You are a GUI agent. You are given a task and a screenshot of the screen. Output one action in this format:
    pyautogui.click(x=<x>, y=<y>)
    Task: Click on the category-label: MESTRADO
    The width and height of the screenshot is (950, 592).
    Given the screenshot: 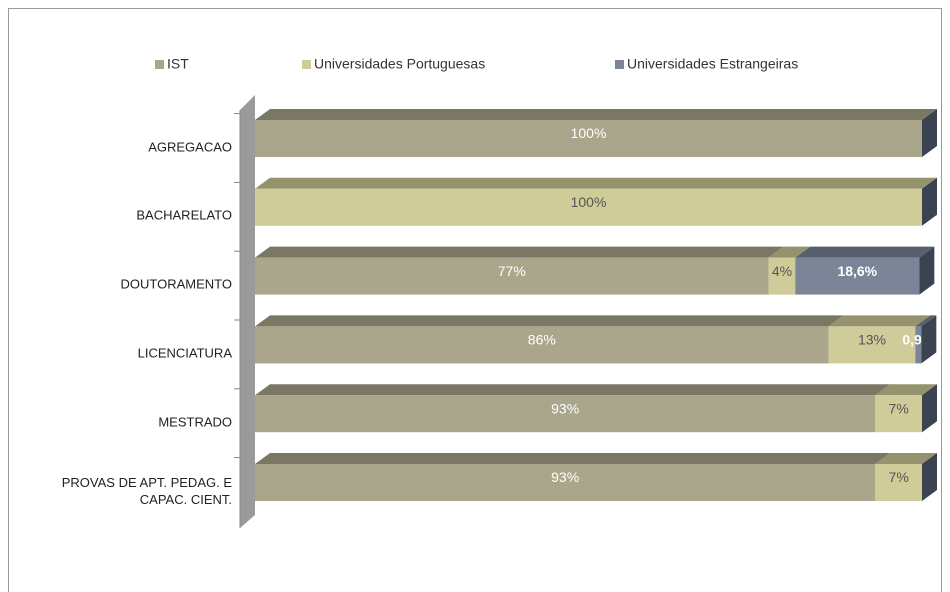 What is the action you would take?
    pyautogui.click(x=195, y=422)
    